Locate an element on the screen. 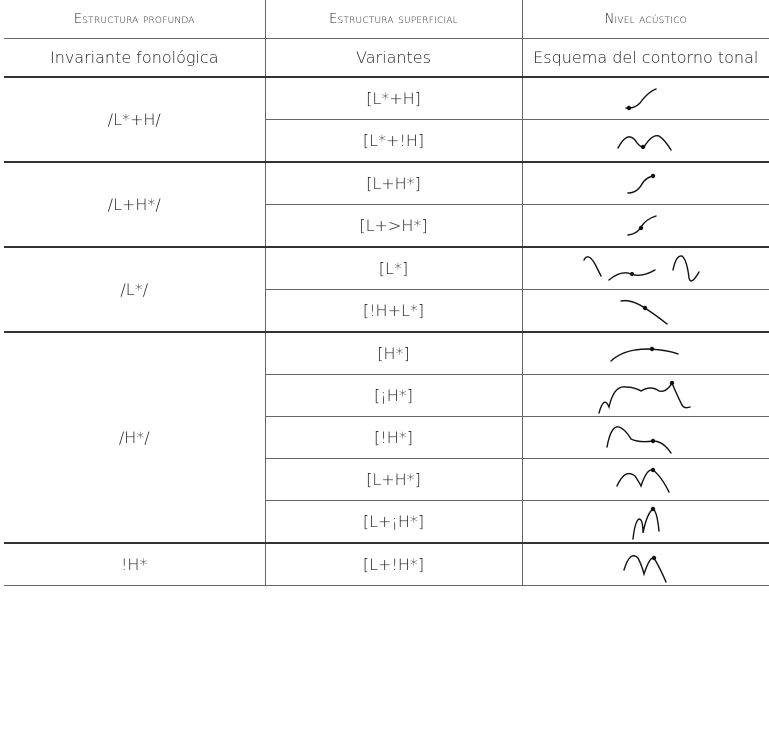  invariant-cell: /L*+H/ is located at coordinates (135, 119).